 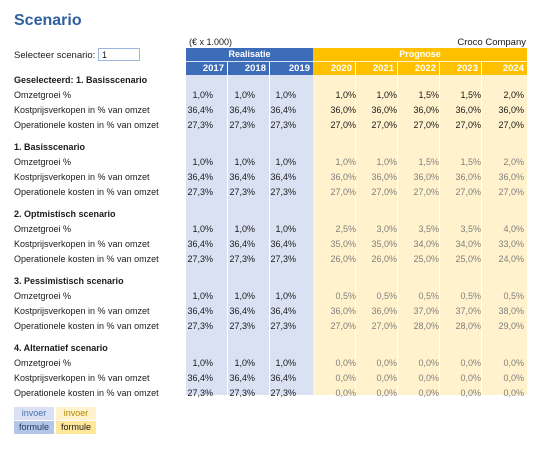 I want to click on prognose-cell: 3,0%, so click(x=386, y=229).